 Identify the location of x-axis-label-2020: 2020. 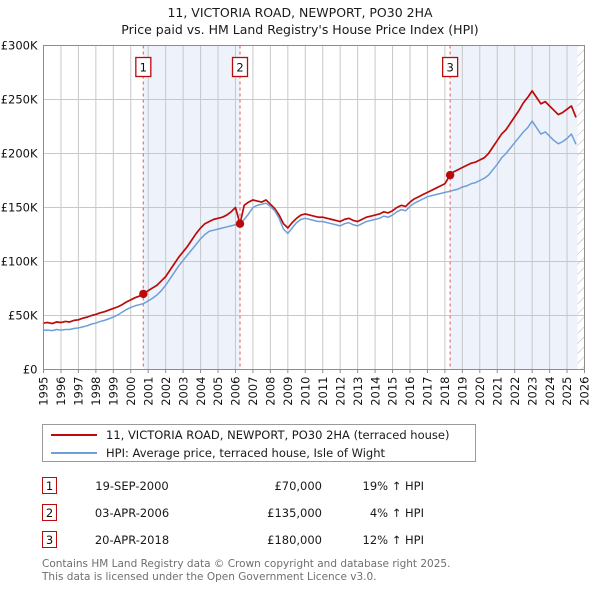
(480, 391).